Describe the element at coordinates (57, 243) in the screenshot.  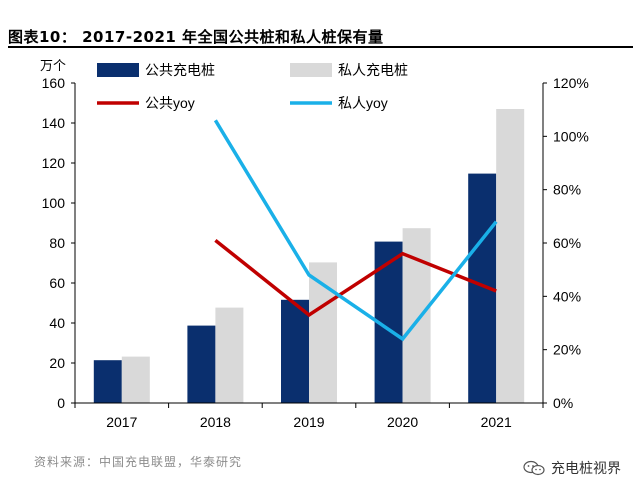
I see `y-tick-label: 80` at that location.